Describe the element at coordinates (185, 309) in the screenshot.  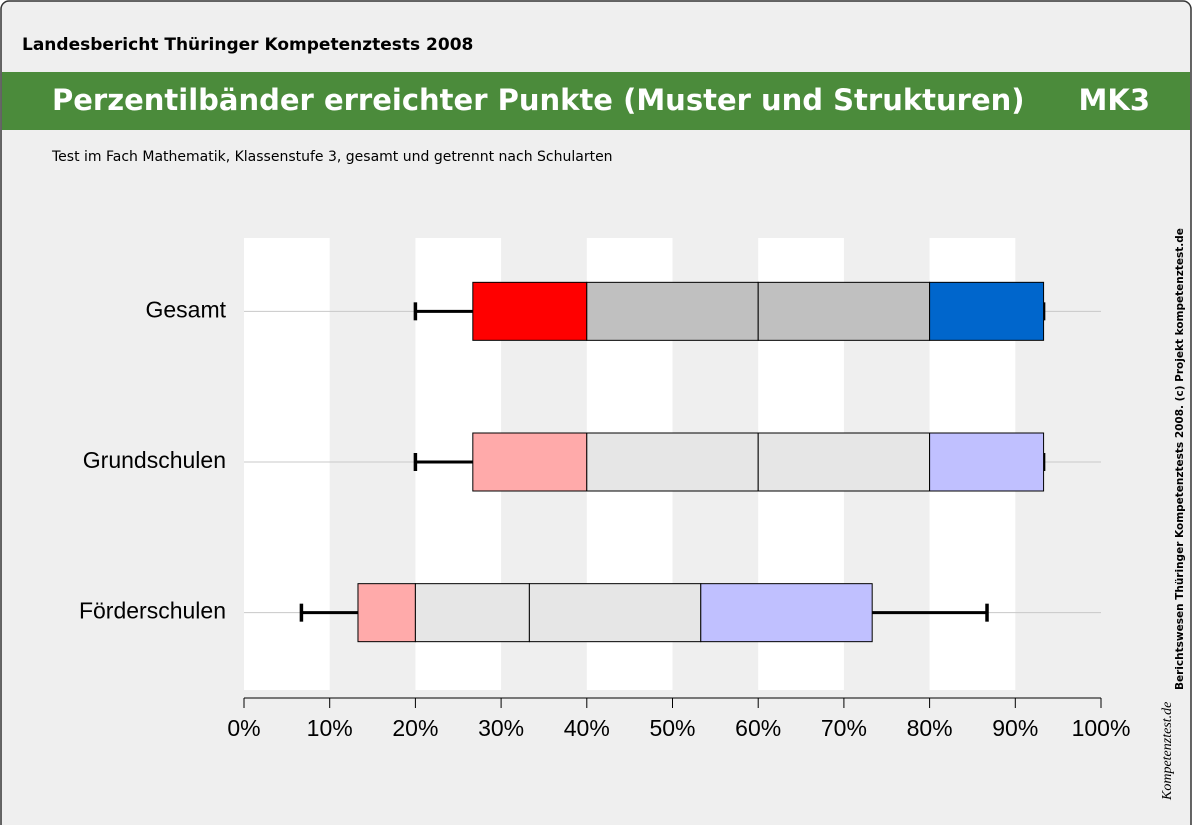
I see `y-tick-label: Gesamt` at that location.